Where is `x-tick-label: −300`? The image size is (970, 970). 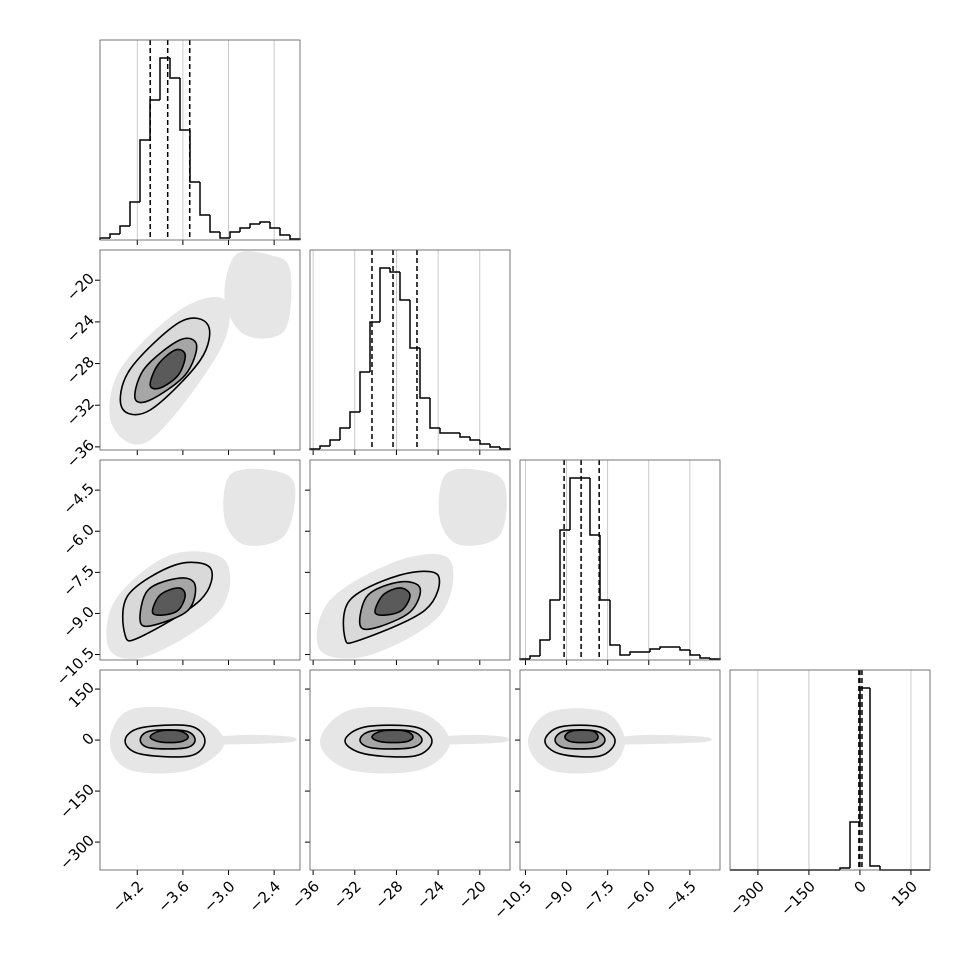 x-tick-label: −300 is located at coordinates (747, 898).